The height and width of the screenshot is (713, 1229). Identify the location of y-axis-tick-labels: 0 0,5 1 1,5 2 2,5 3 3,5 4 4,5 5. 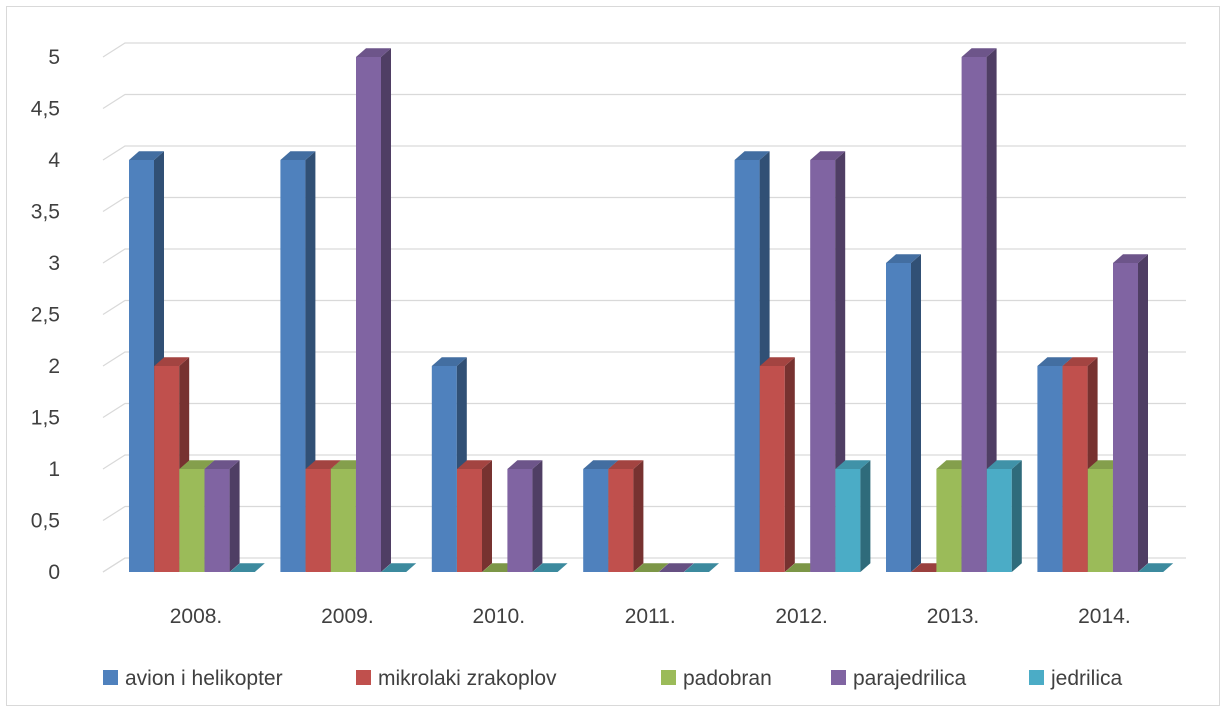
(46, 315).